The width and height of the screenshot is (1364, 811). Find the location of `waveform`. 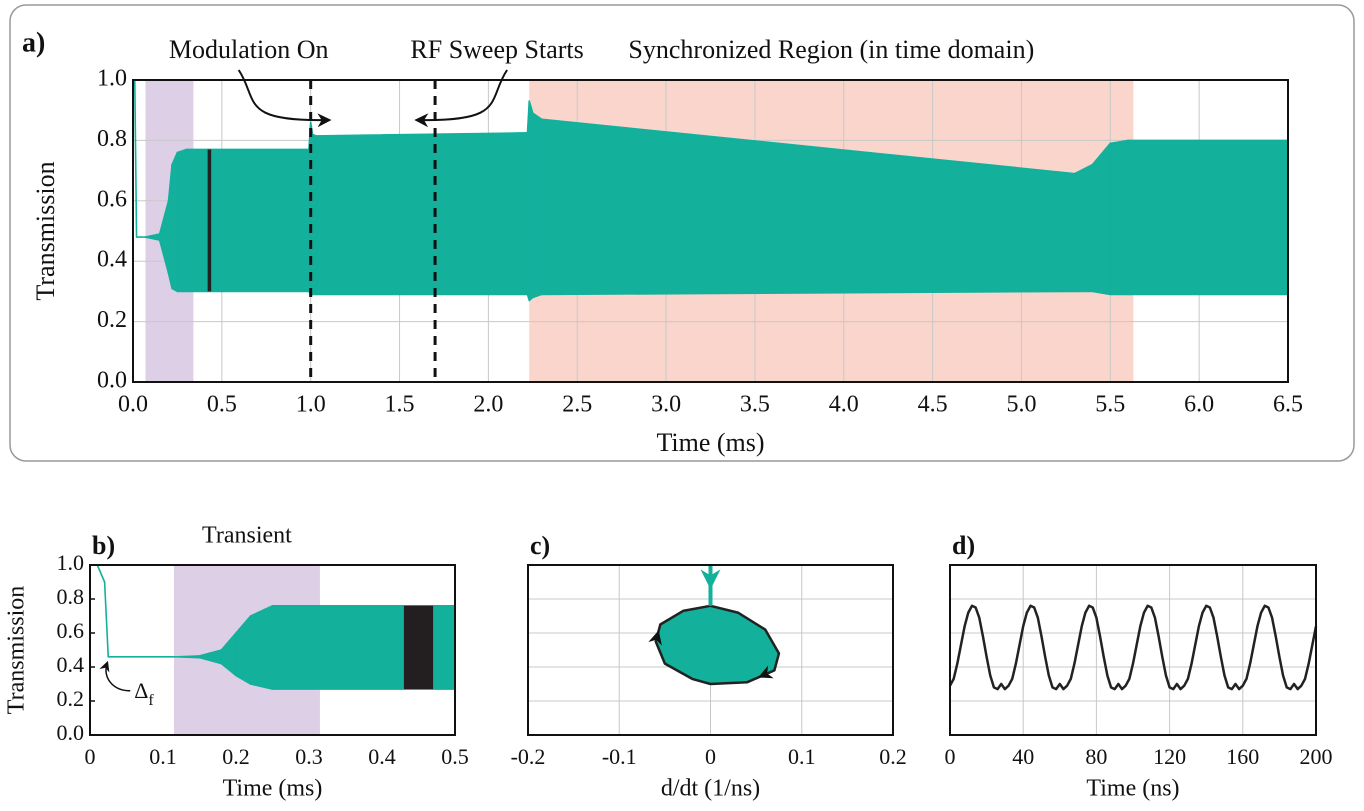

waveform is located at coordinates (1133, 647).